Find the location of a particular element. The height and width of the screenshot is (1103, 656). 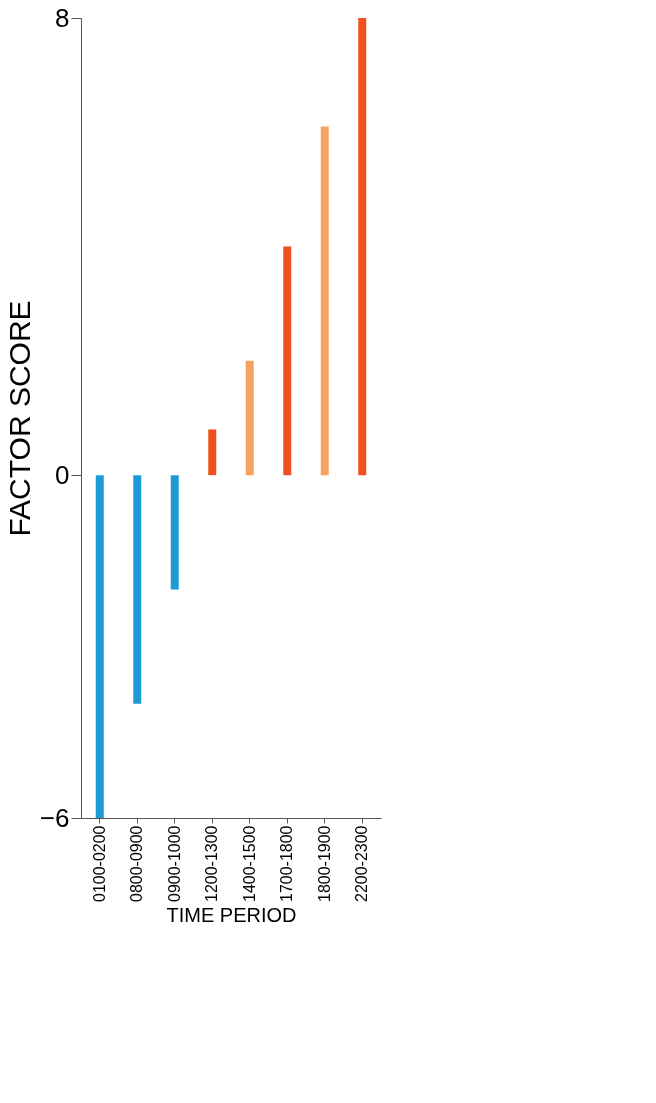

y-tick-label: 0 is located at coordinates (62, 474).